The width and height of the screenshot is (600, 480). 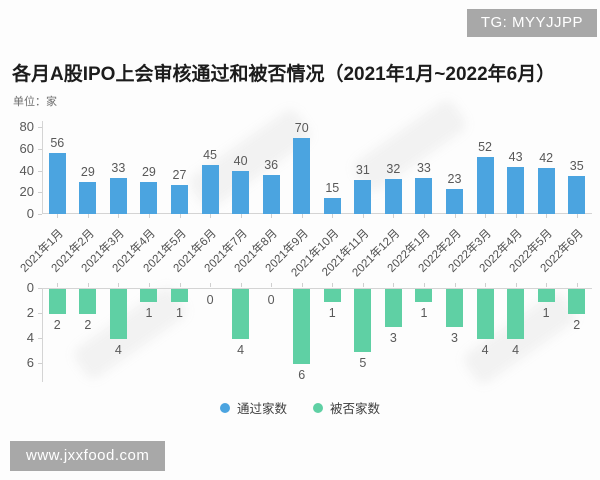 What do you see at coordinates (546, 158) in the screenshot?
I see `approved-value-label: 42` at bounding box center [546, 158].